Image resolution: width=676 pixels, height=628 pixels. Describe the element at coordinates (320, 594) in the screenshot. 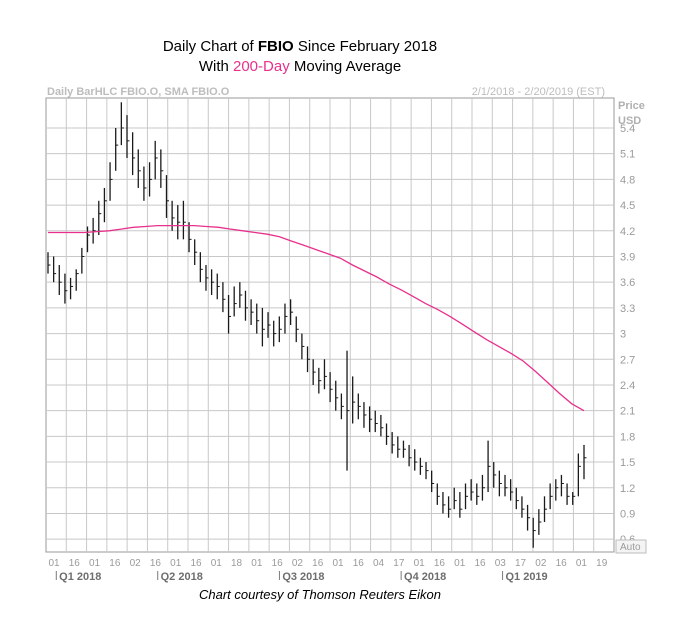

I see `chart-caption: Chart courtesy of Thomson Reuters Eikon` at that location.